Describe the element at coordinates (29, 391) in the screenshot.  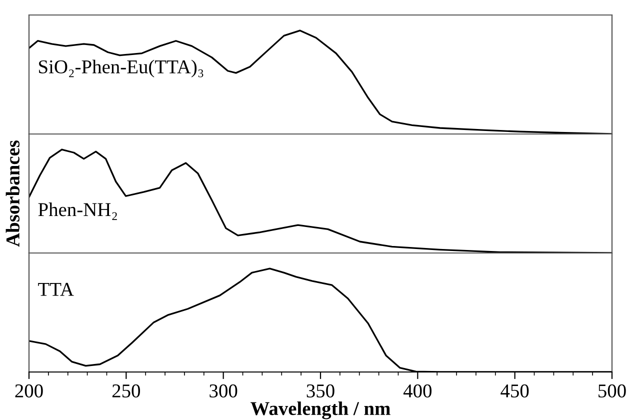
I see `x-tick-label: 200` at that location.